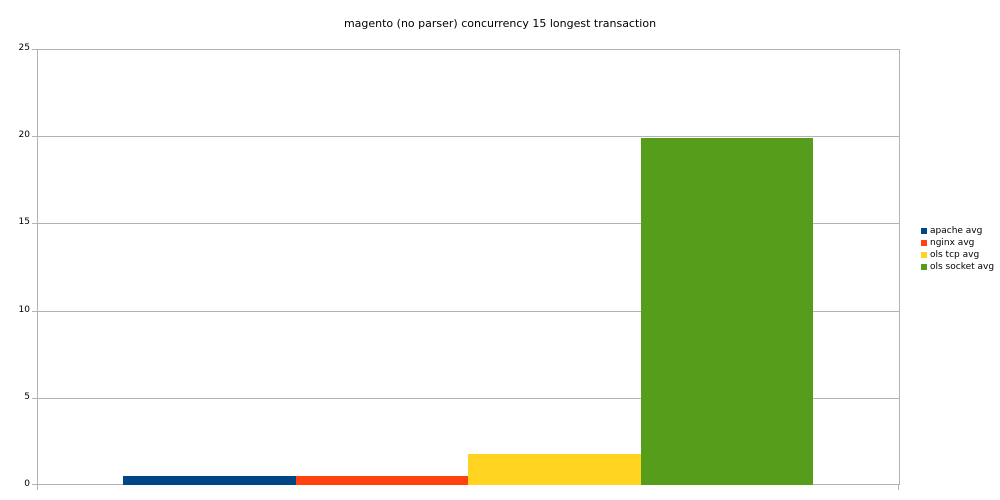 Image resolution: width=1000 pixels, height=500 pixels. Describe the element at coordinates (27, 396) in the screenshot. I see `y-tick-label: 5` at that location.